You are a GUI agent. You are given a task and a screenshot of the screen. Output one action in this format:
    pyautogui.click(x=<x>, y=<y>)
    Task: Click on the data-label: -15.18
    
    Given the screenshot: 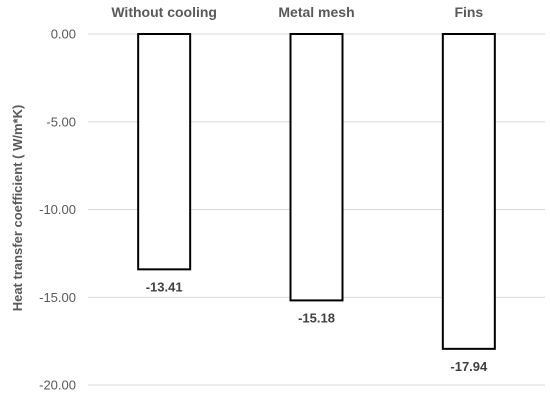 What is the action you would take?
    pyautogui.click(x=316, y=317)
    